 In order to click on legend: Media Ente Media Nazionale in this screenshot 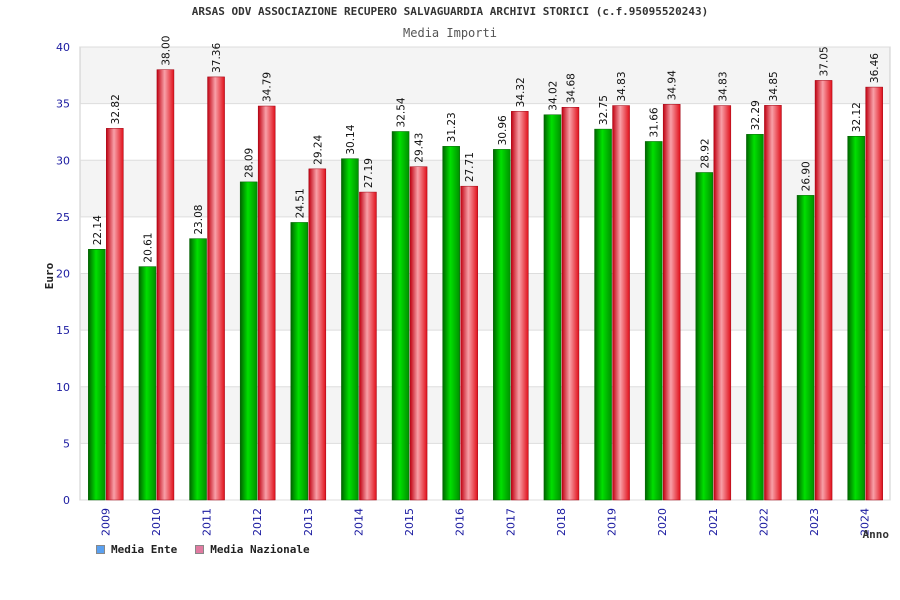, I will do `click(203, 549)`.